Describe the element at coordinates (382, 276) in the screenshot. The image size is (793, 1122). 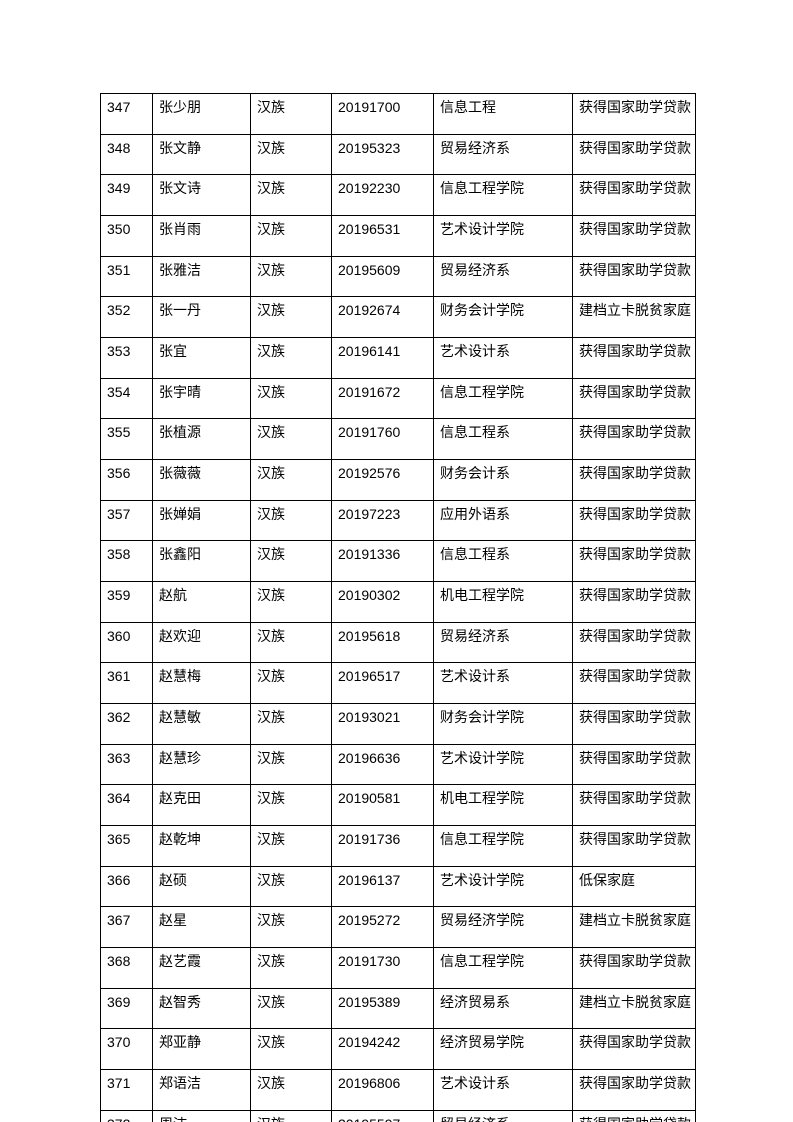
I see `cell-student-id: 20195609` at that location.